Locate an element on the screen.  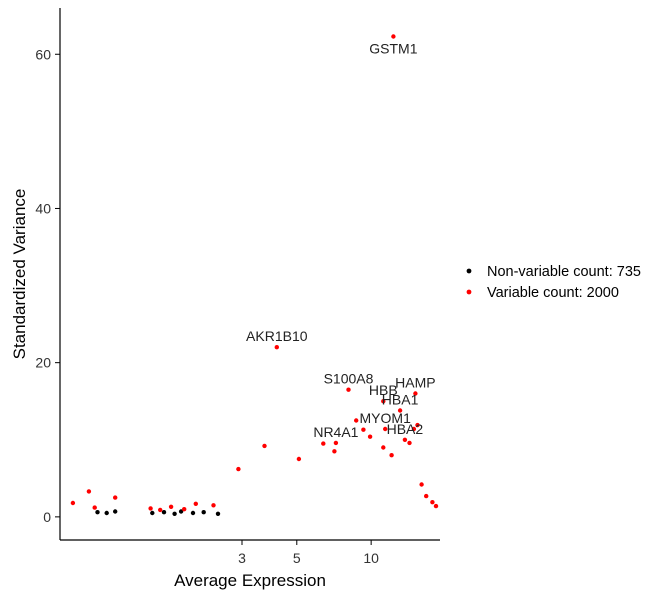
y-tick-label: 0 is located at coordinates (47, 517).